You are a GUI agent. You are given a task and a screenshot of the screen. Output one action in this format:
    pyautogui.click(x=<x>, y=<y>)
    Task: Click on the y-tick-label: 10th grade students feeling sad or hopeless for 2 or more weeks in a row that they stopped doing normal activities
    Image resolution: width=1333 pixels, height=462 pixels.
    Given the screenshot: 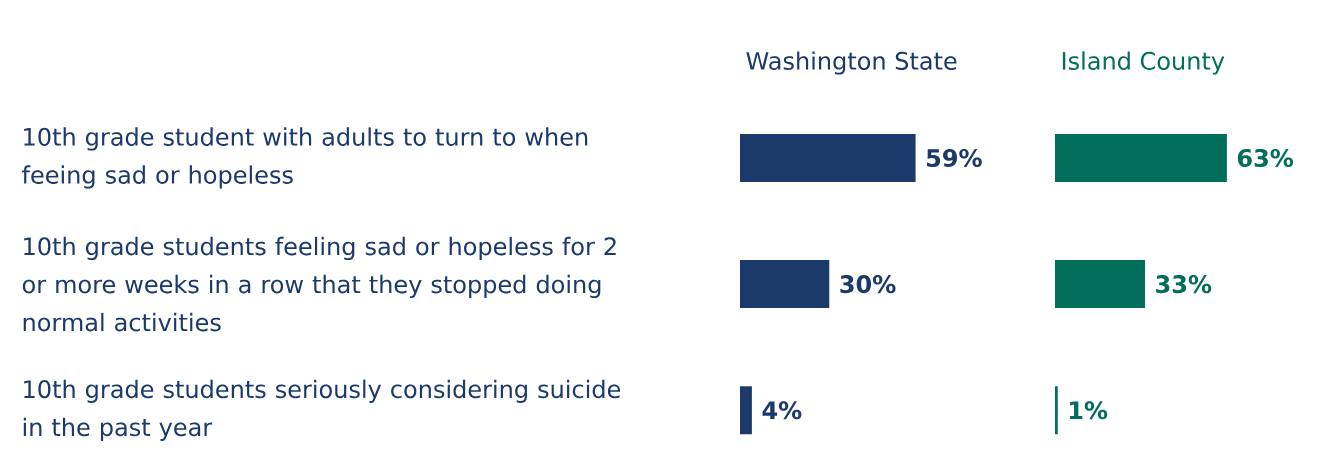 What is the action you would take?
    pyautogui.click(x=319, y=284)
    